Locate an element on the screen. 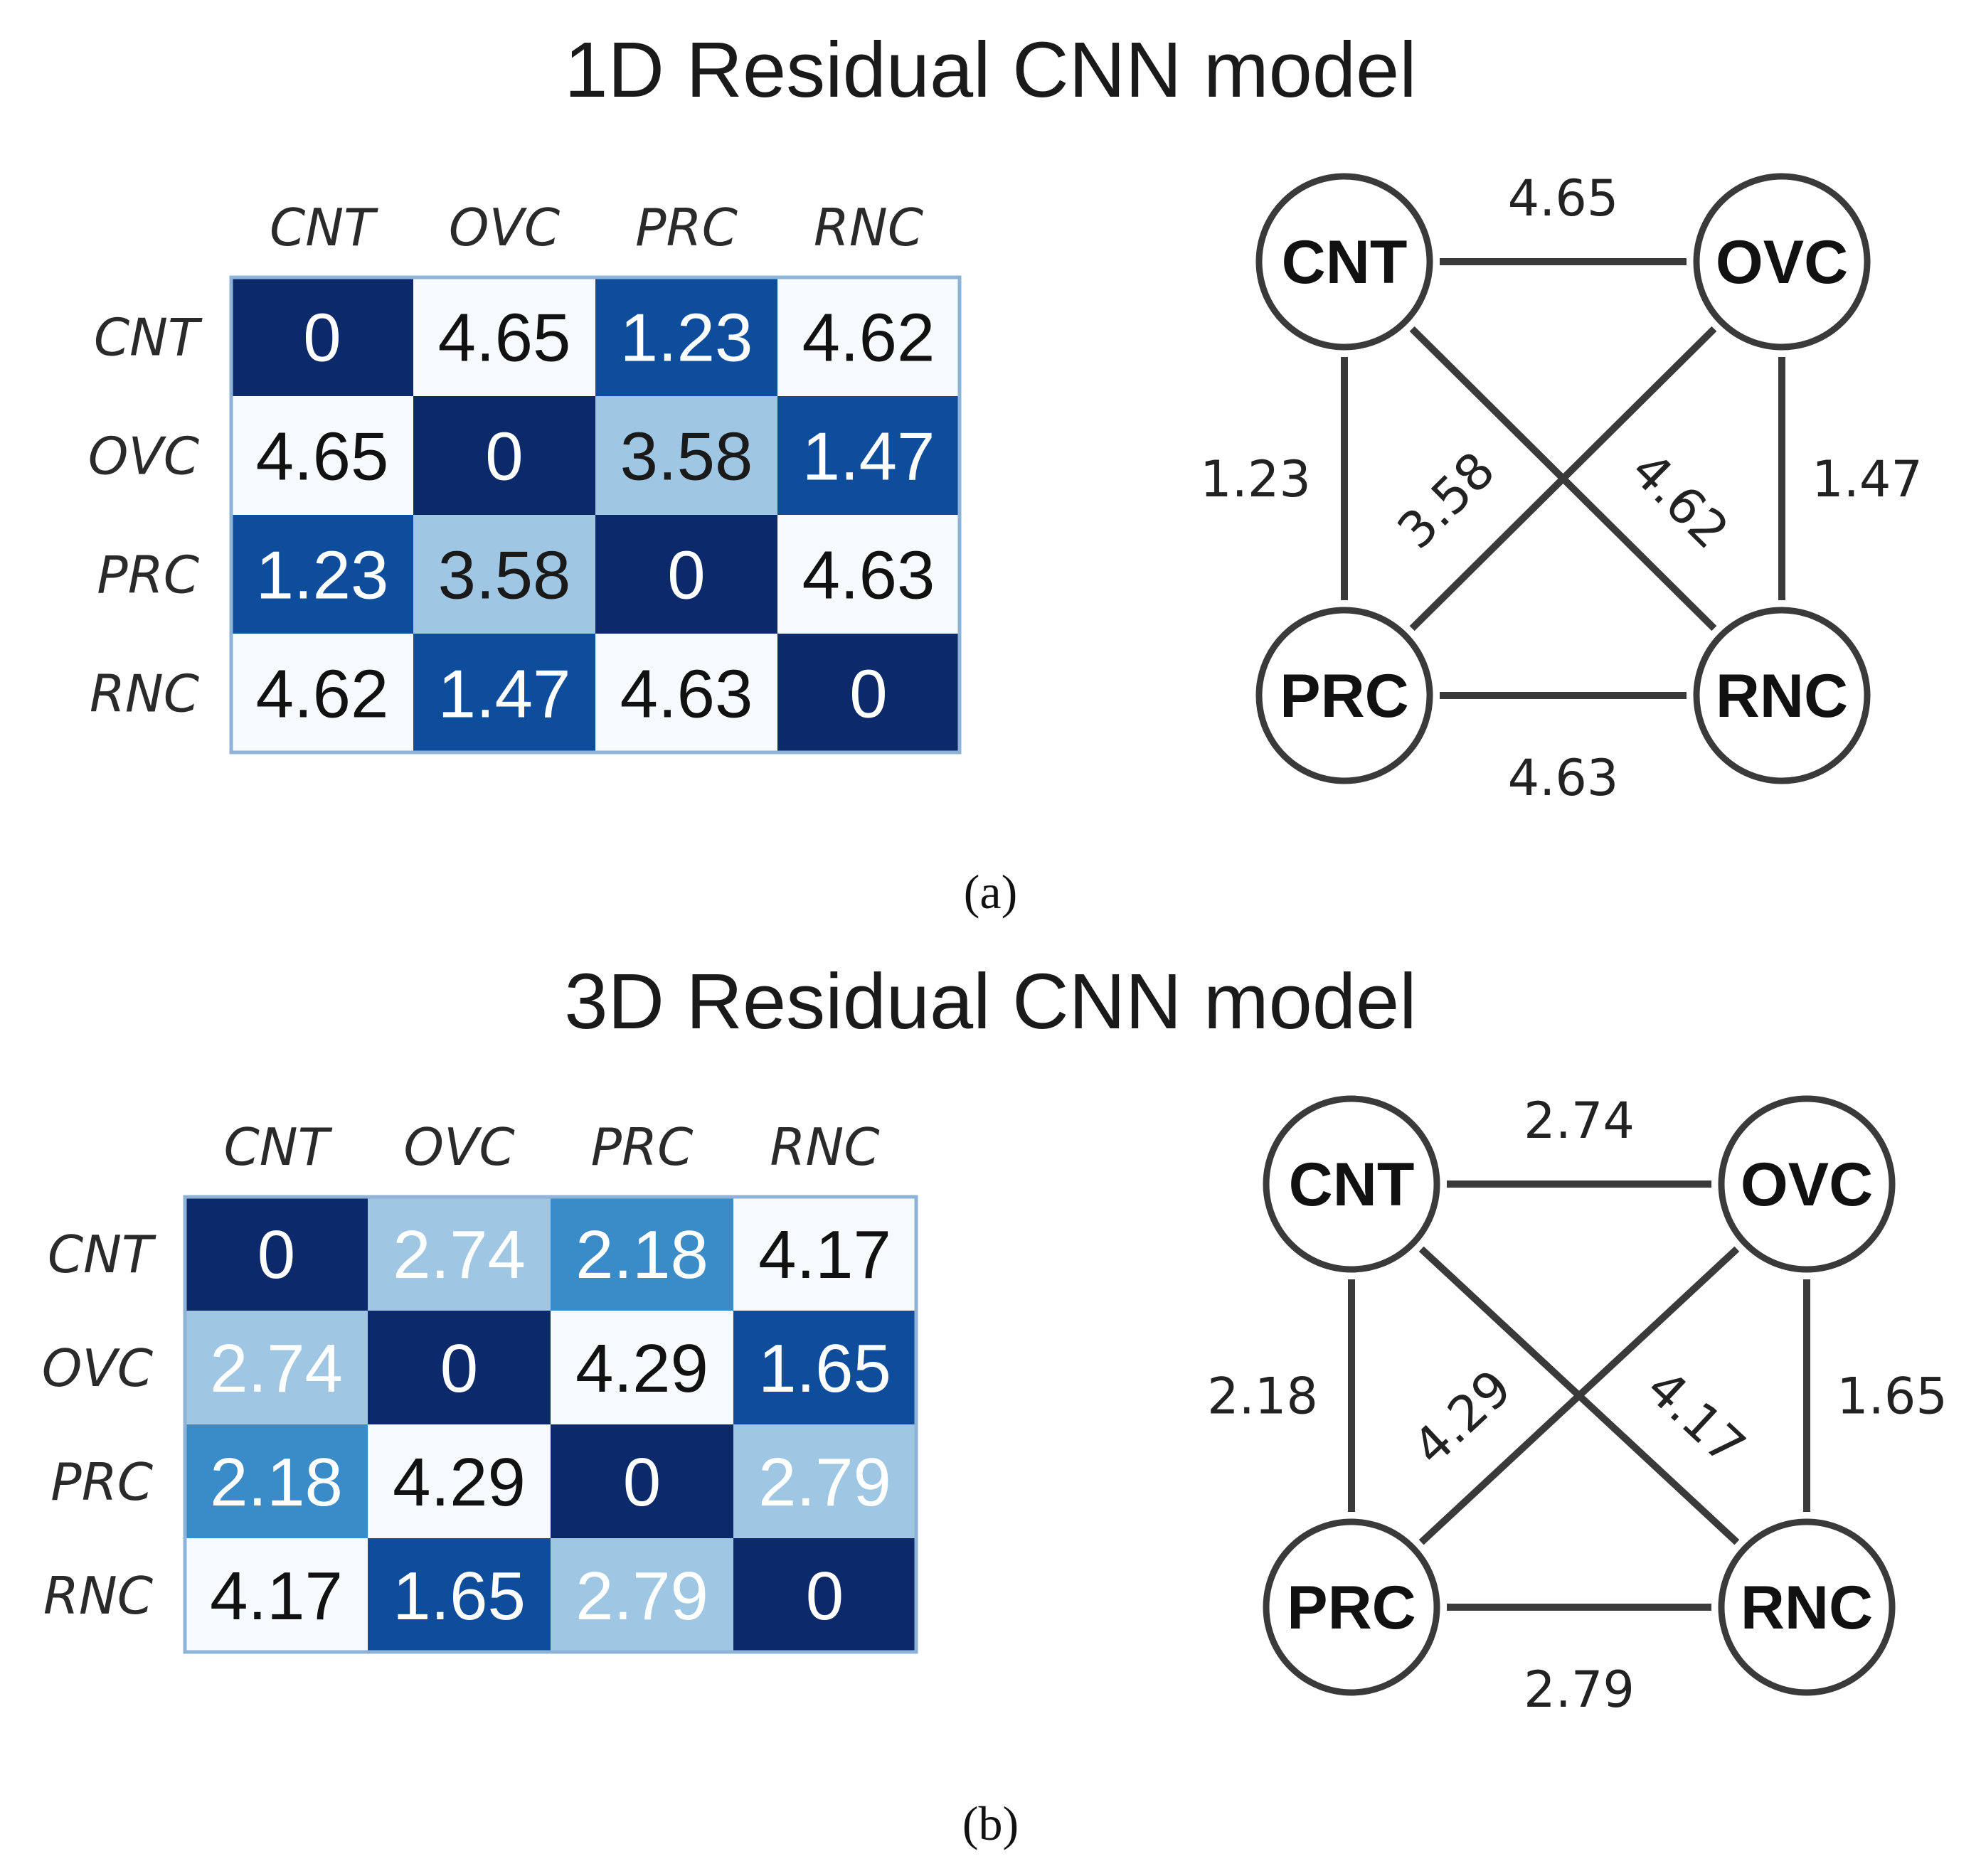  node-label: OVC is located at coordinates (1807, 1185).